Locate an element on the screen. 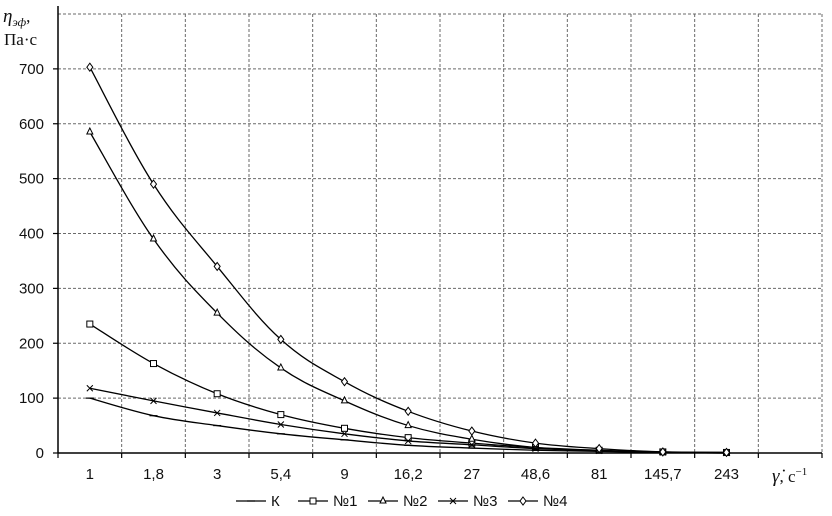  legend-label: №2 is located at coordinates (415, 501).